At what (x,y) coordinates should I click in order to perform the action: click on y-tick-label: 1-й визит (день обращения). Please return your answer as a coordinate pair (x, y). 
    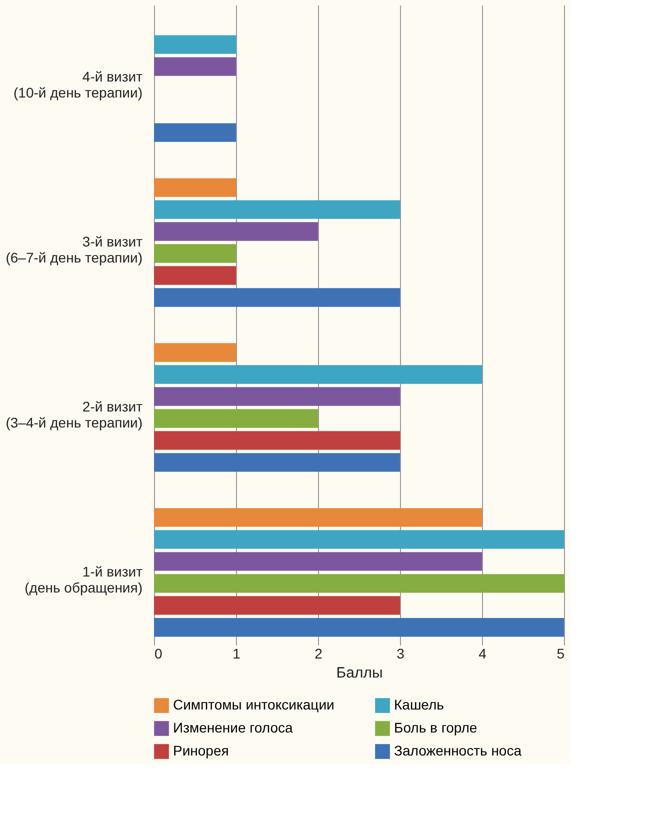
    Looking at the image, I should click on (84, 579).